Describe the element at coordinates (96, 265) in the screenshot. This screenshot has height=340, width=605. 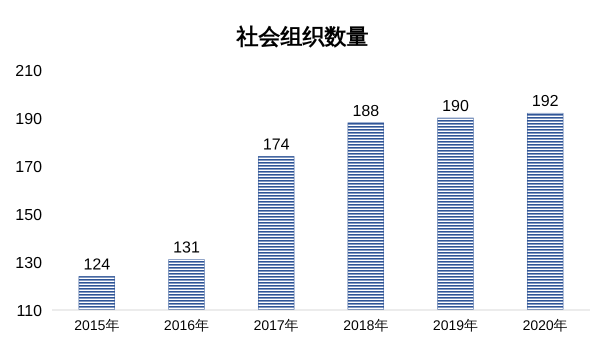
I see `data-label: 124` at that location.